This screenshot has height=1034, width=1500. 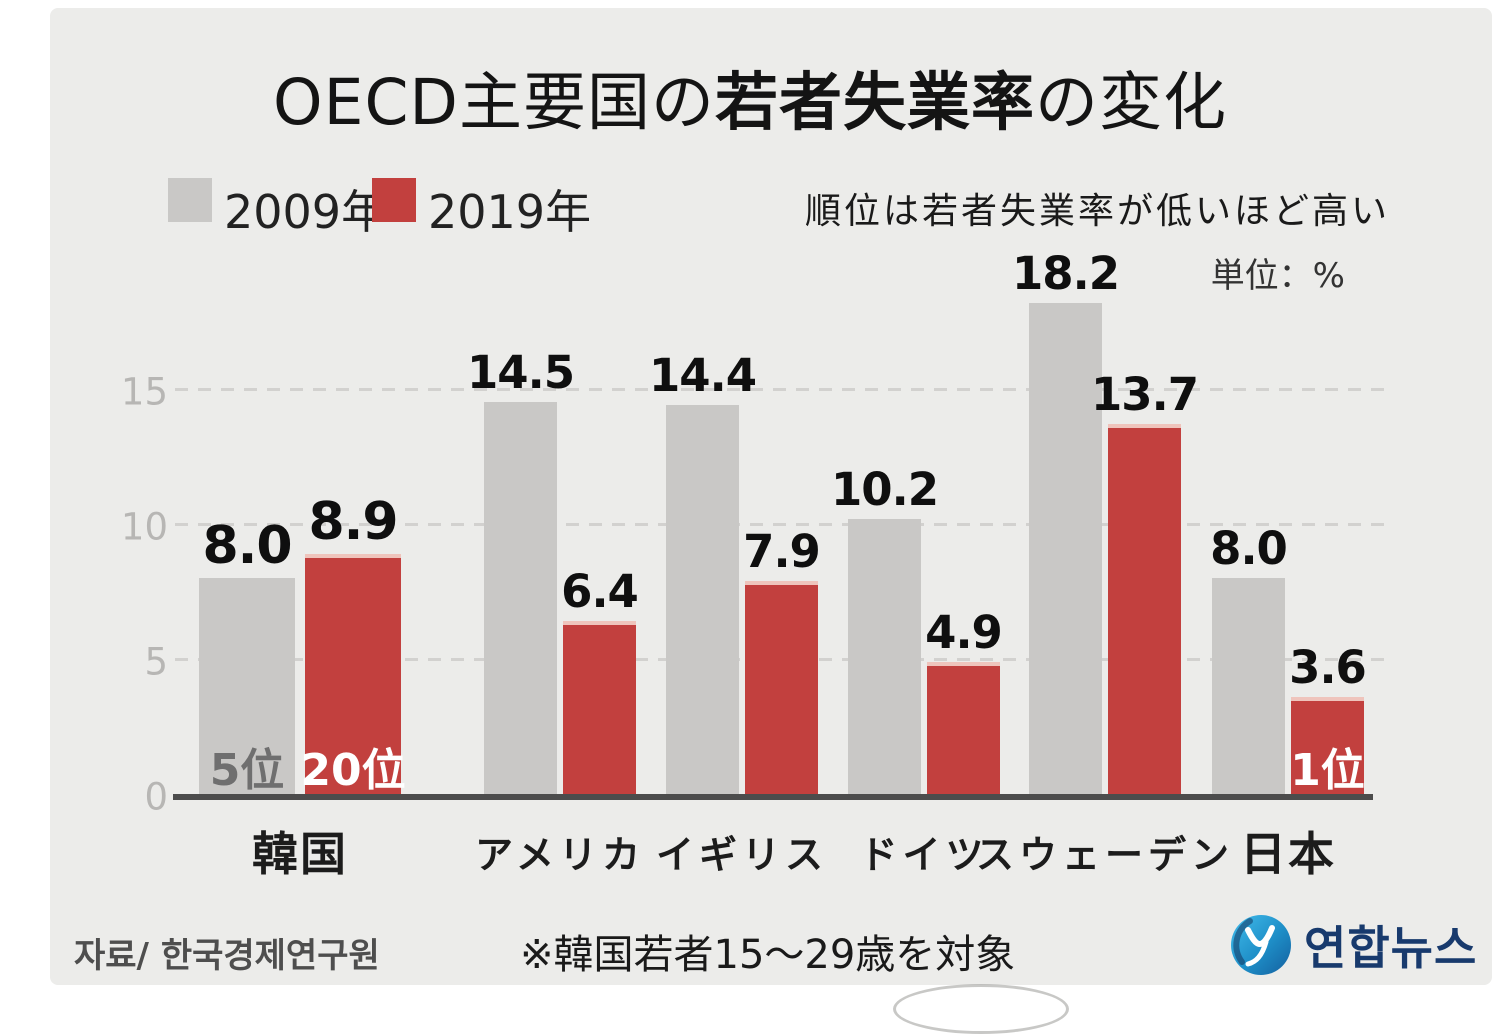 I want to click on yonhap-logo: 연합뉴스, so click(x=1352, y=945).